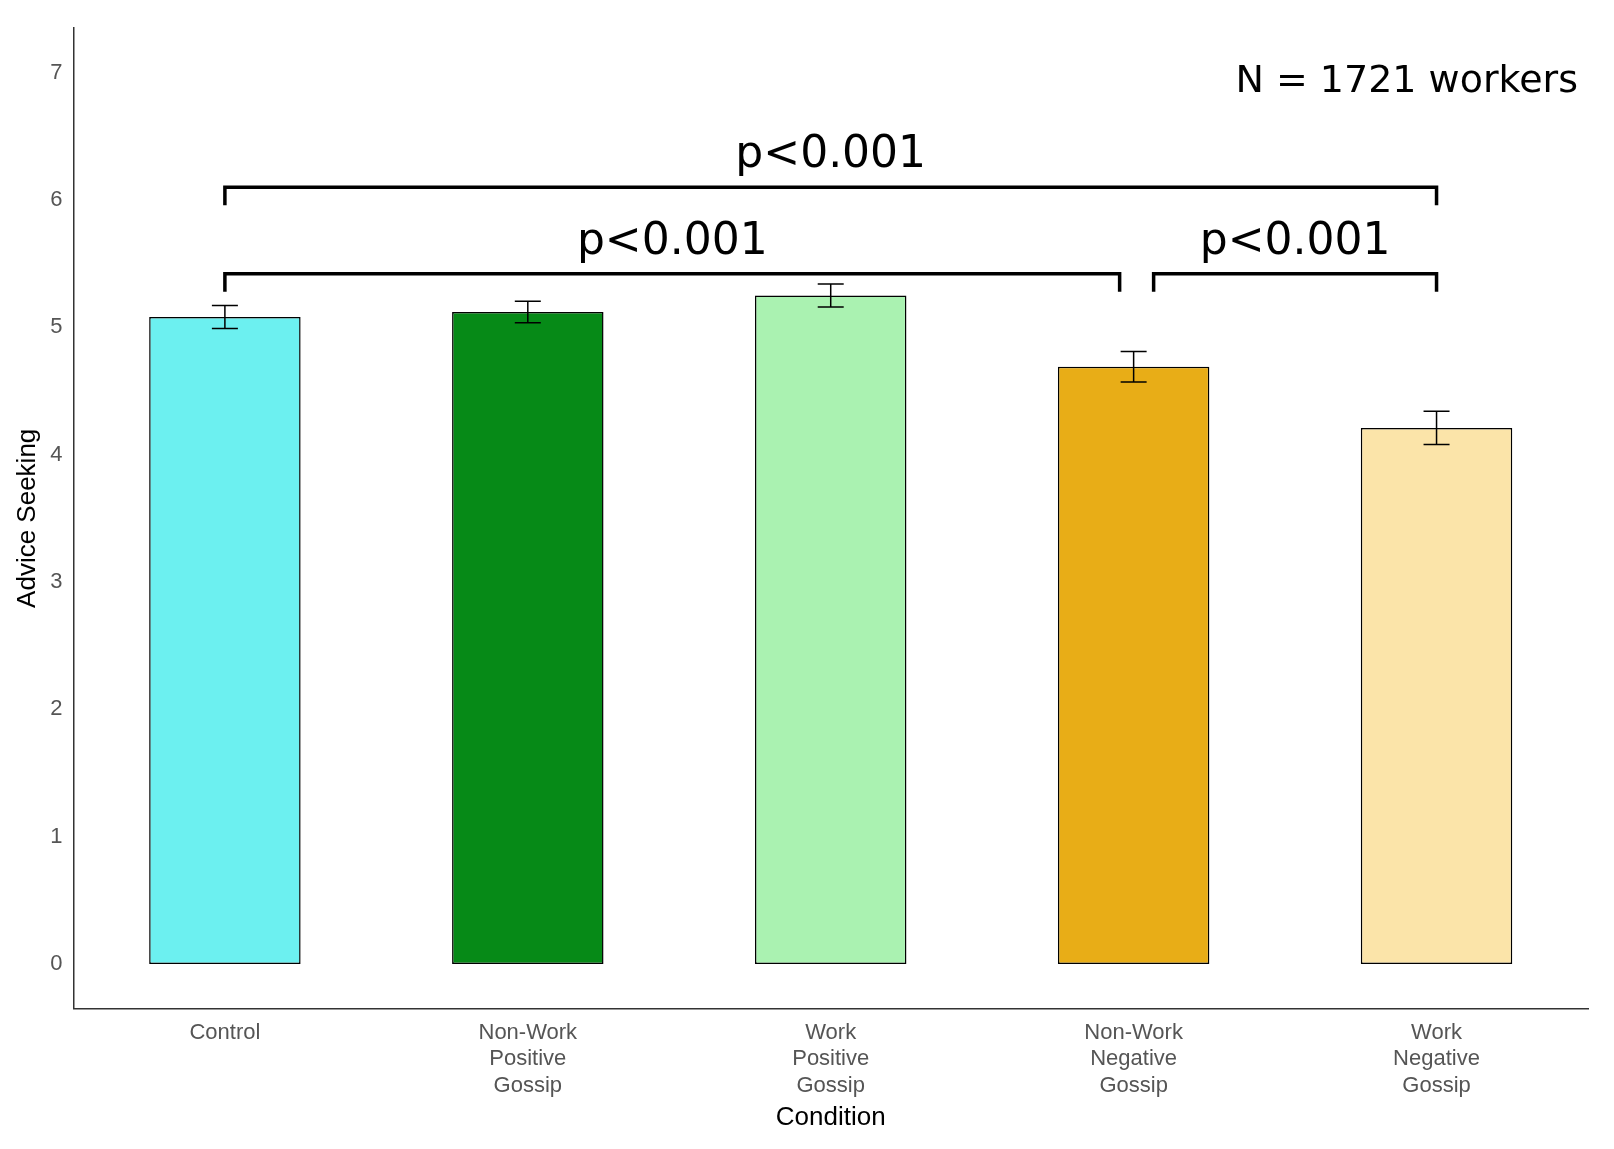 The width and height of the screenshot is (1614, 1149). Describe the element at coordinates (56, 835) in the screenshot. I see `y-tick-label: 1` at that location.